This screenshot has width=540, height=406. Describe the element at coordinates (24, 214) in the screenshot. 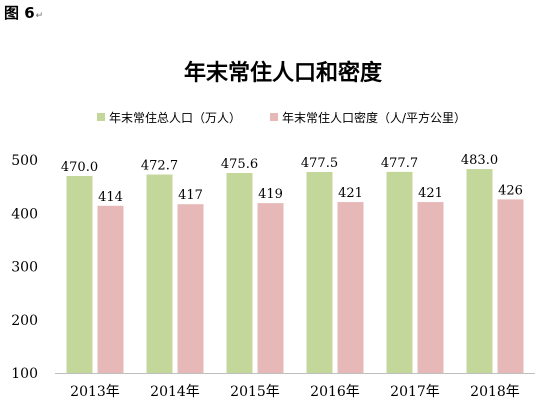

I see `y-tick-label: 400` at that location.